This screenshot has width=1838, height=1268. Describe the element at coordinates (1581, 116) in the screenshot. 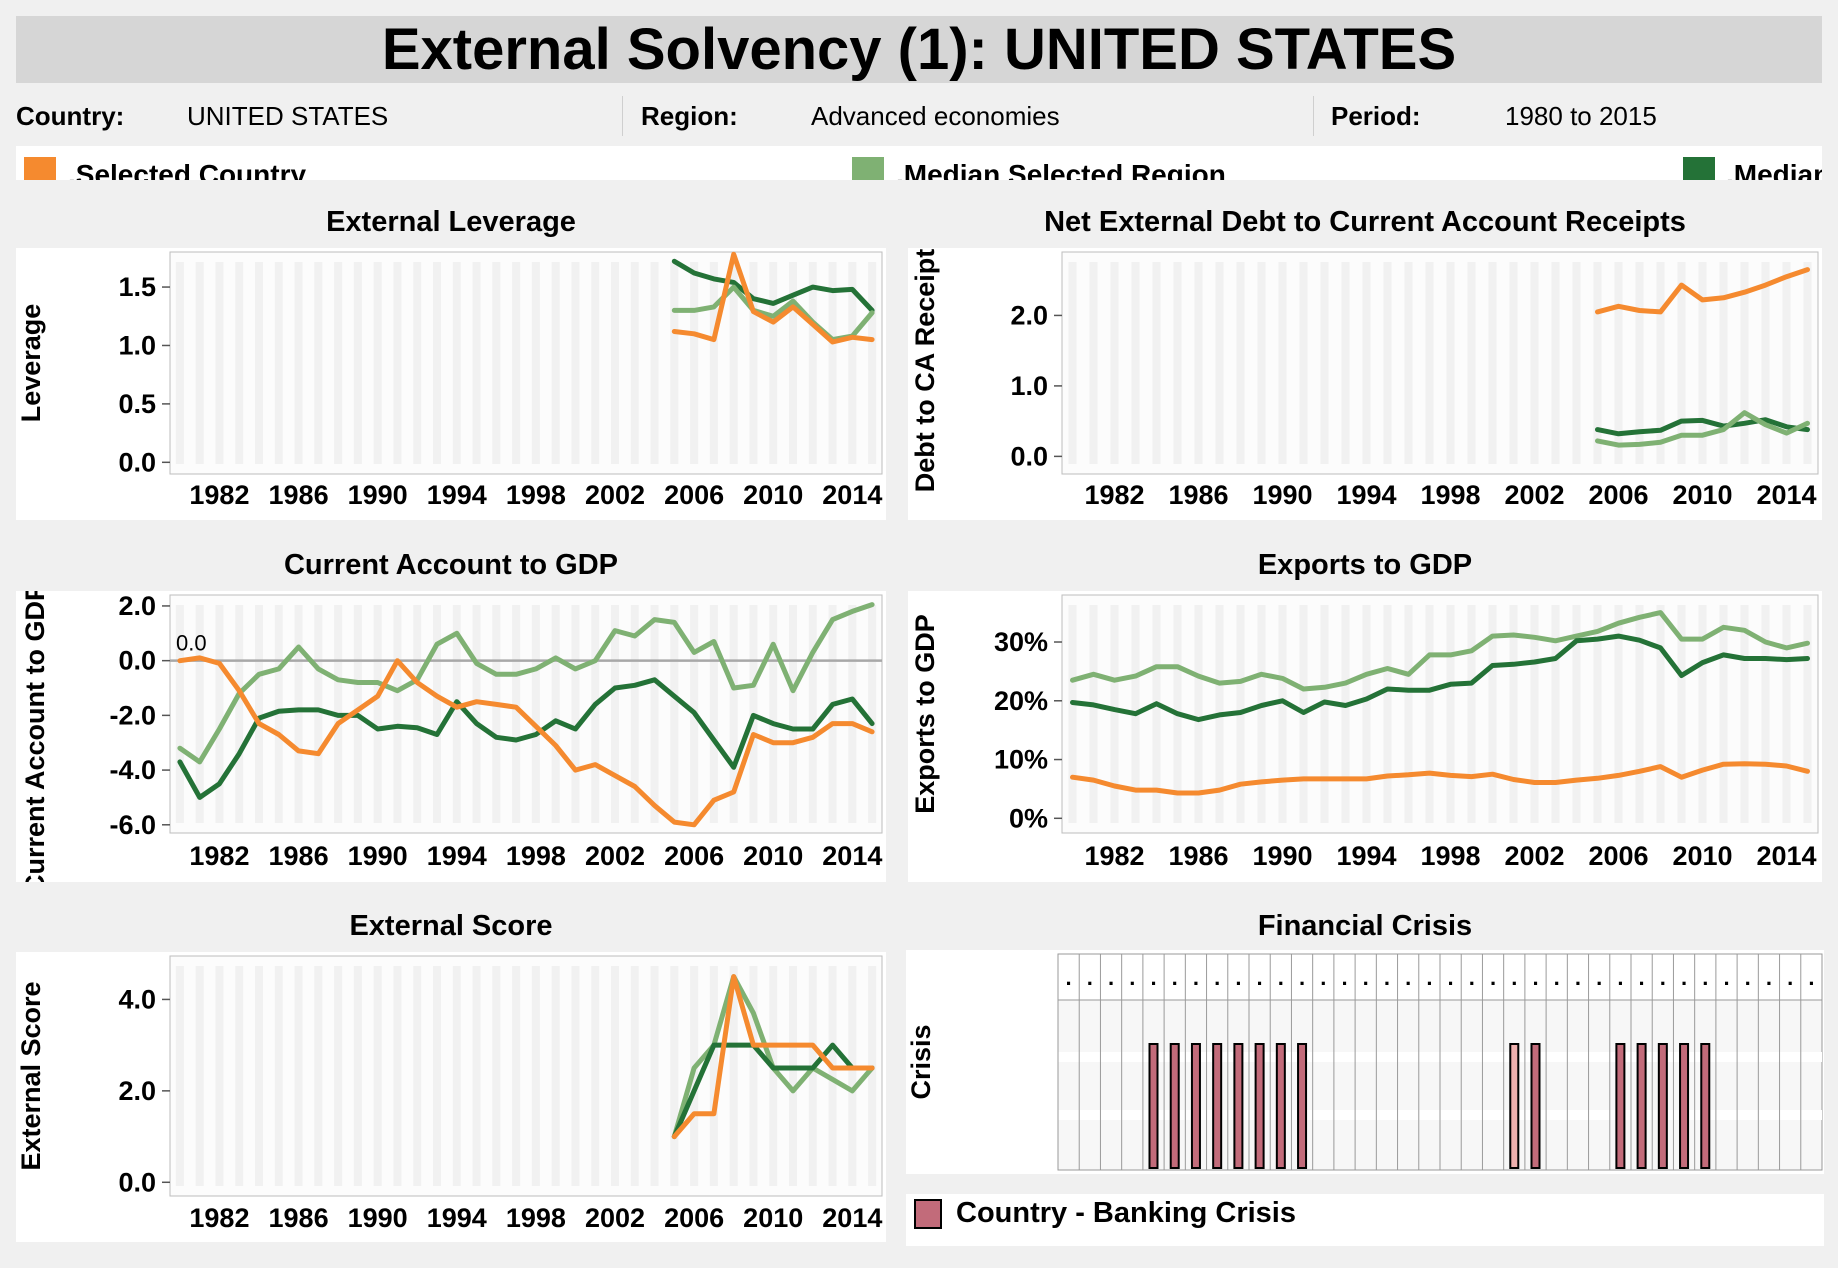

I see `period-value: 1980 to 2015` at that location.